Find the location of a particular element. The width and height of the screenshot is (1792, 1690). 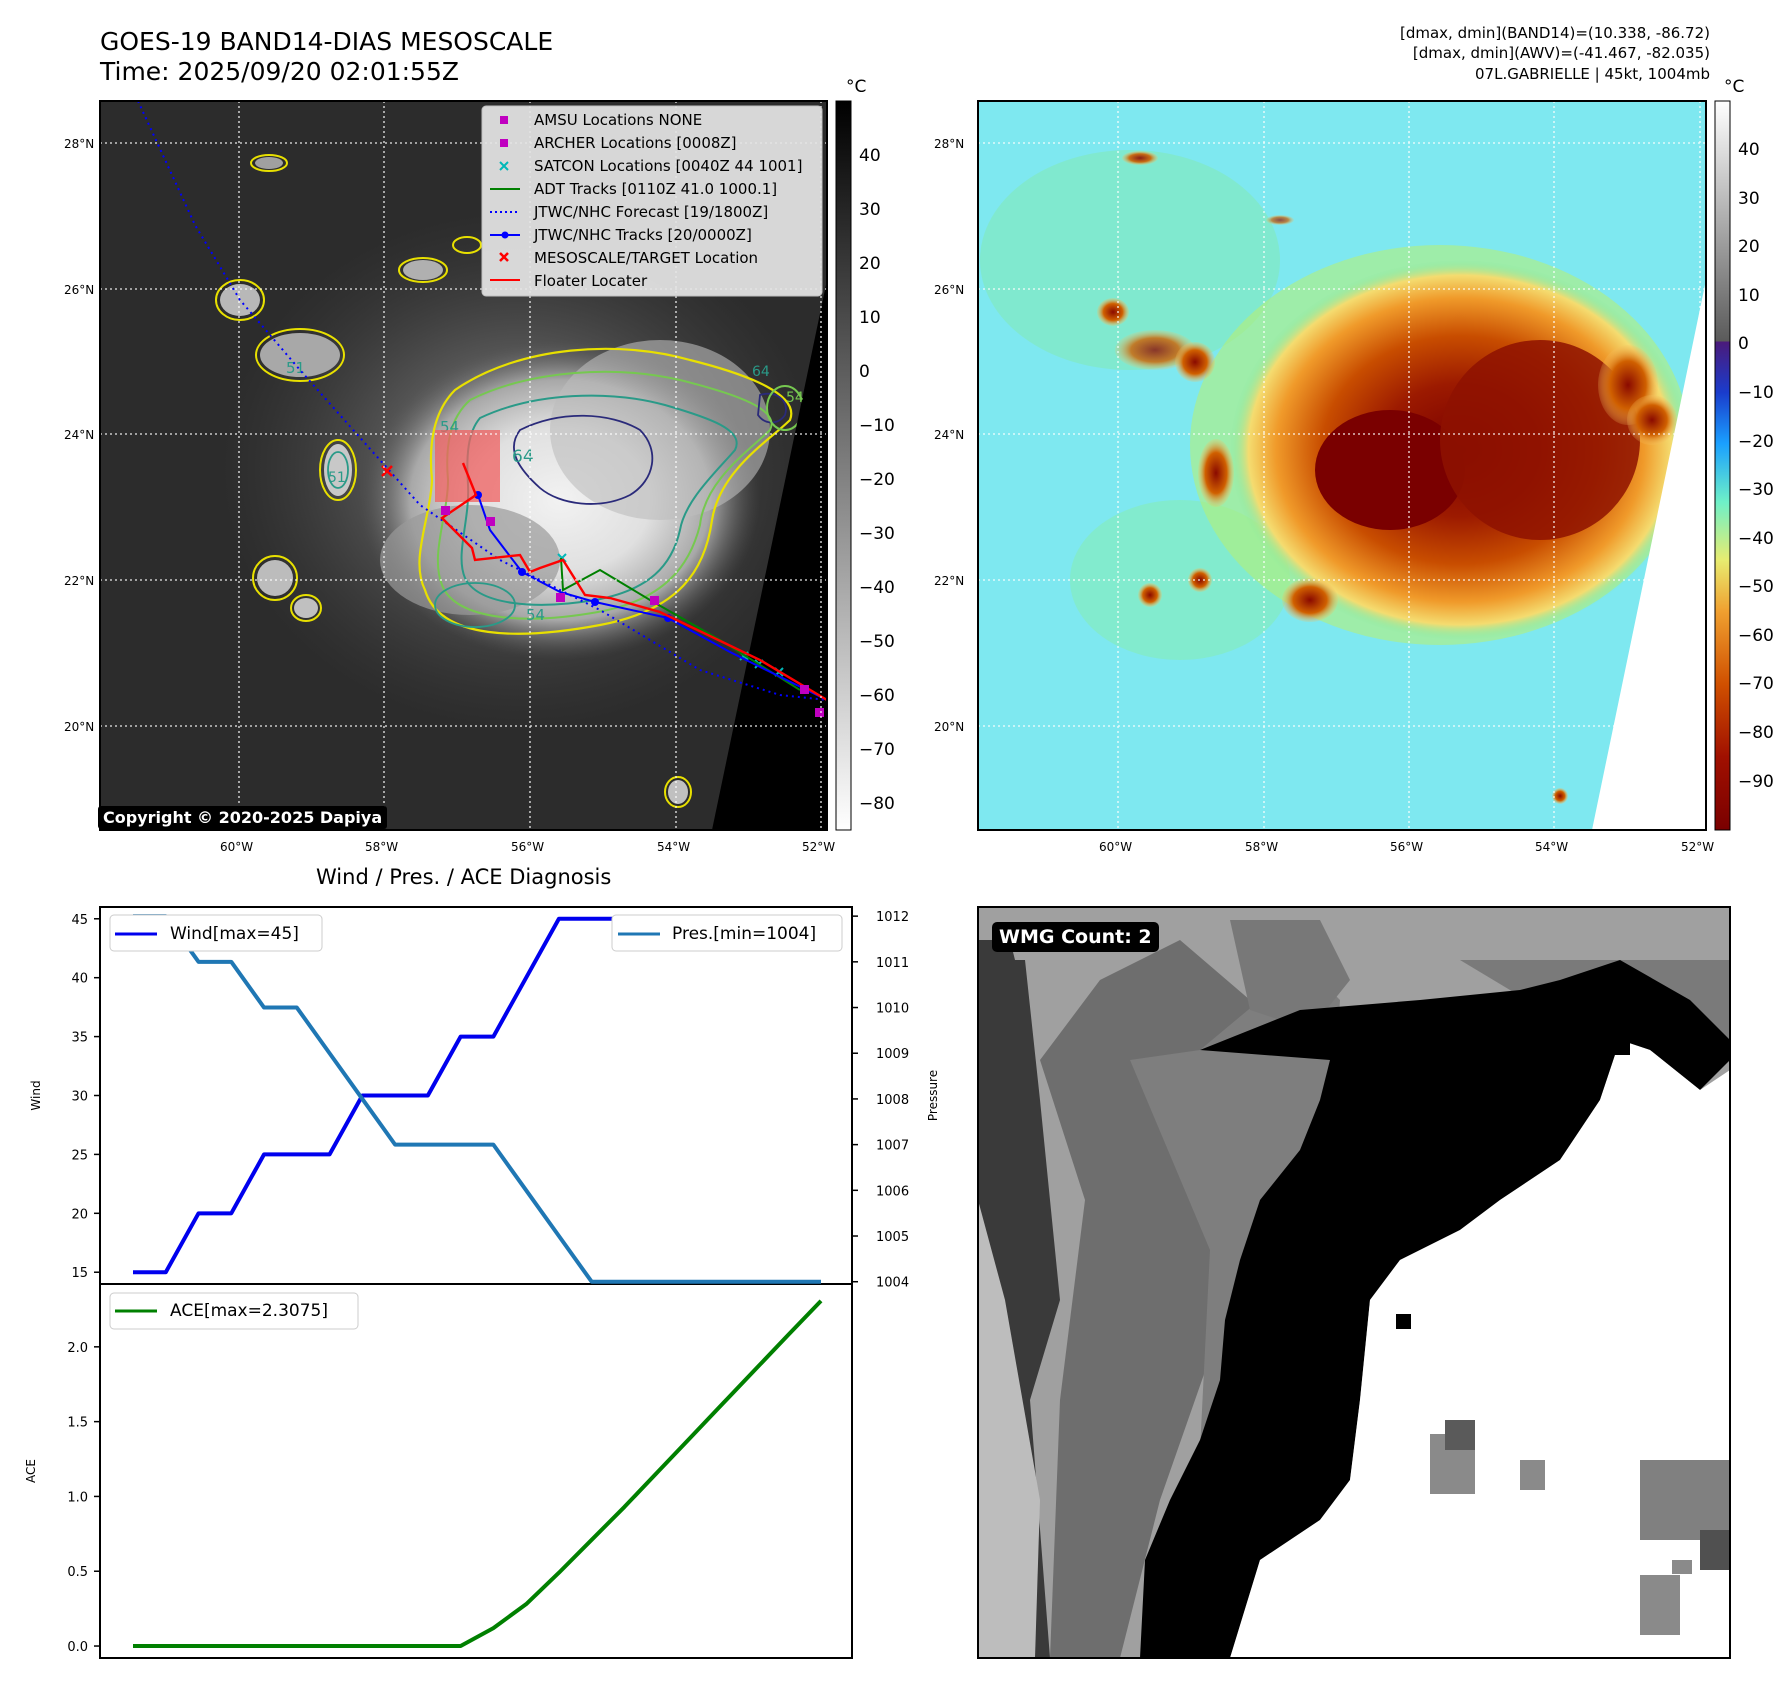

ir-colorbar-tick: −30 is located at coordinates (877, 534).